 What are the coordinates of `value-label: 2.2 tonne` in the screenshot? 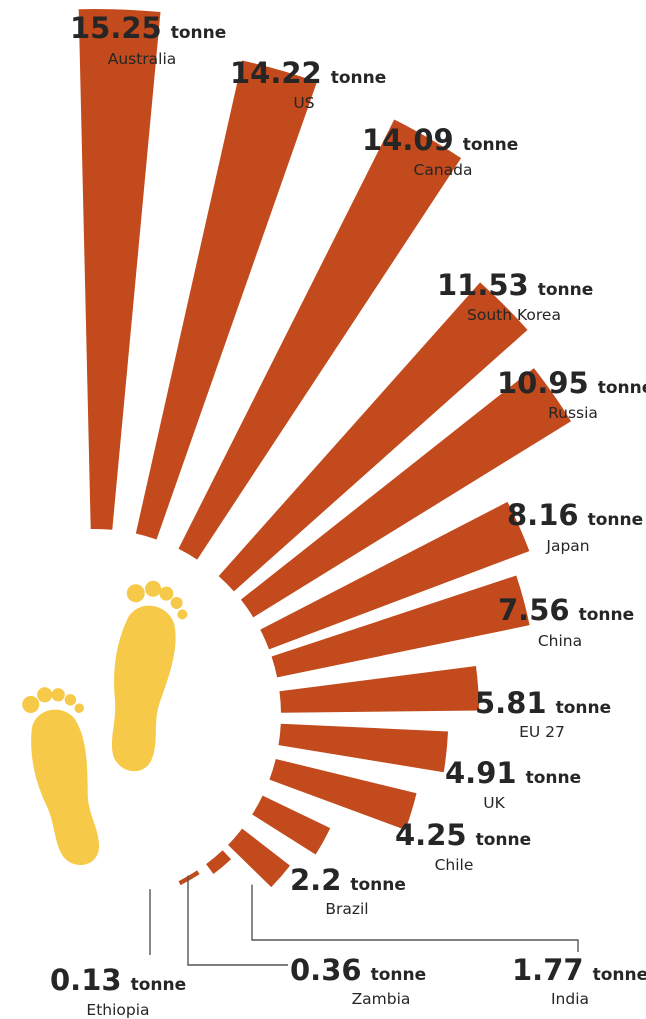 It's located at (348, 880).